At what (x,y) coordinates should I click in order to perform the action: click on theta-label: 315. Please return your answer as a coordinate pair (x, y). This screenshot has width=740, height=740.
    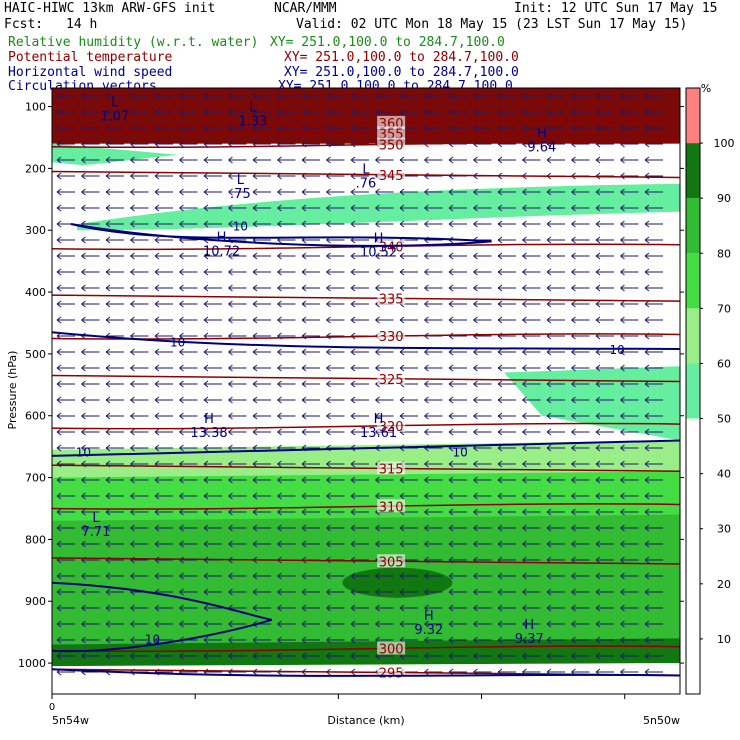
    Looking at the image, I should click on (391, 470).